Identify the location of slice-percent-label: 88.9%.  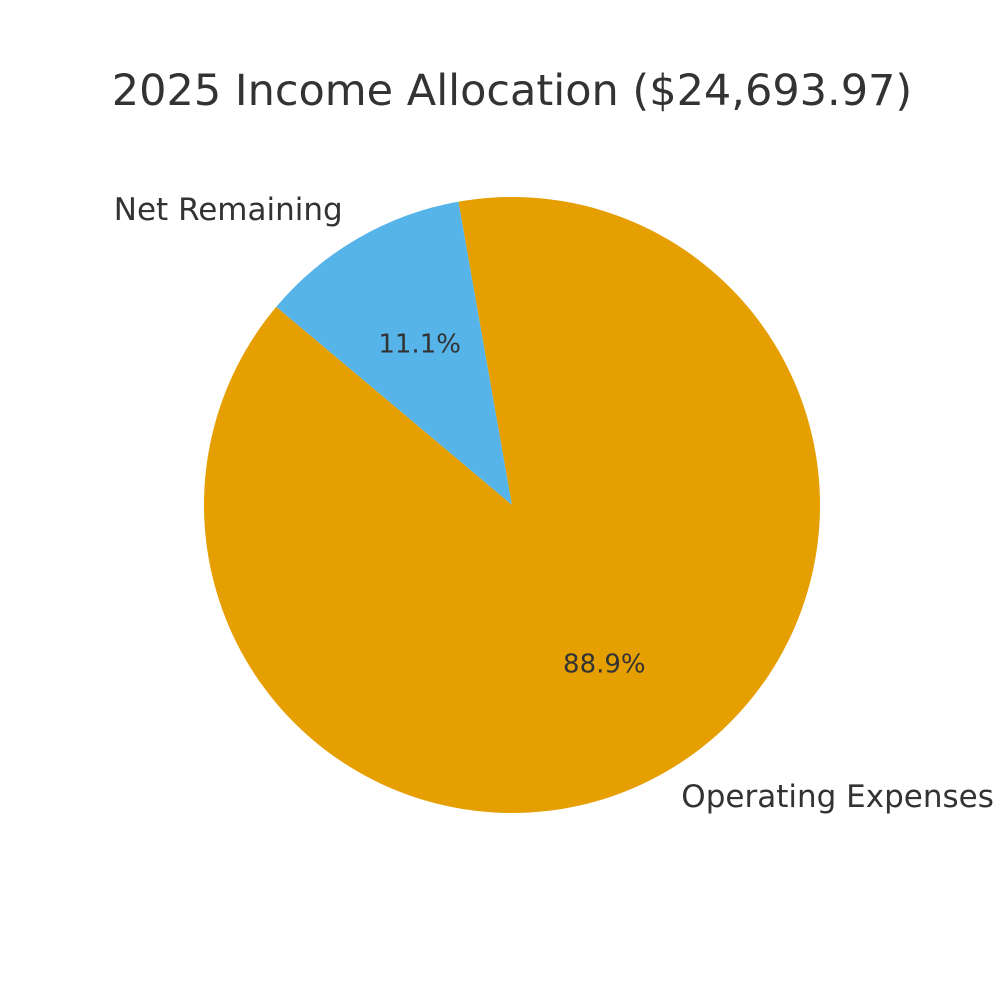
(604, 665).